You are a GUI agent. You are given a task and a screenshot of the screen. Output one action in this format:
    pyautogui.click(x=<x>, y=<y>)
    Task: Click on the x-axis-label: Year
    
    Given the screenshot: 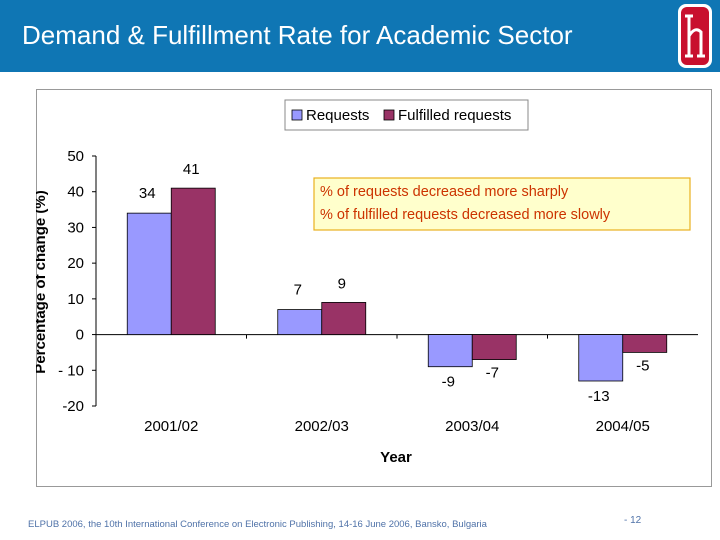 What is the action you would take?
    pyautogui.click(x=396, y=457)
    